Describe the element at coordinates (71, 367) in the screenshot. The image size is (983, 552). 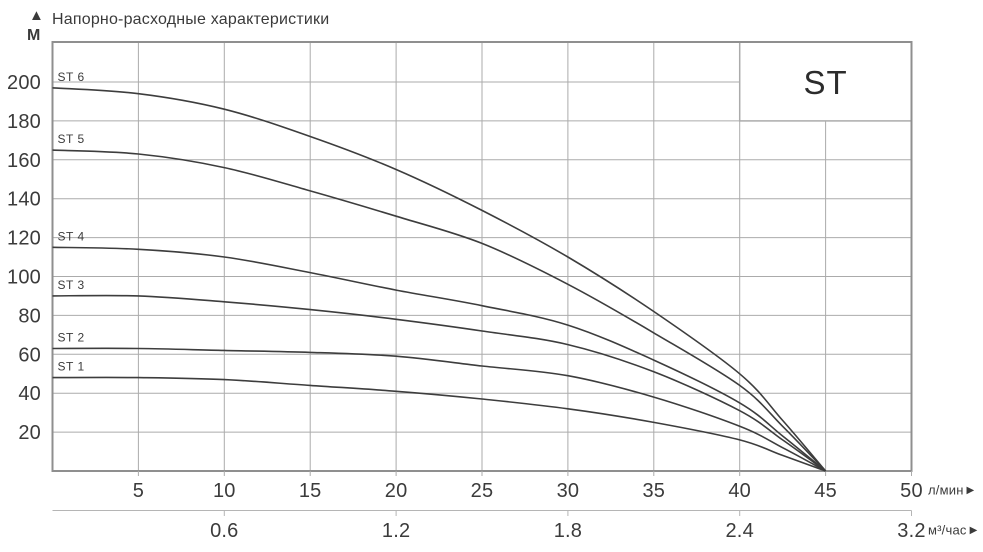
I see `curve-label-st-1: ST 1` at that location.